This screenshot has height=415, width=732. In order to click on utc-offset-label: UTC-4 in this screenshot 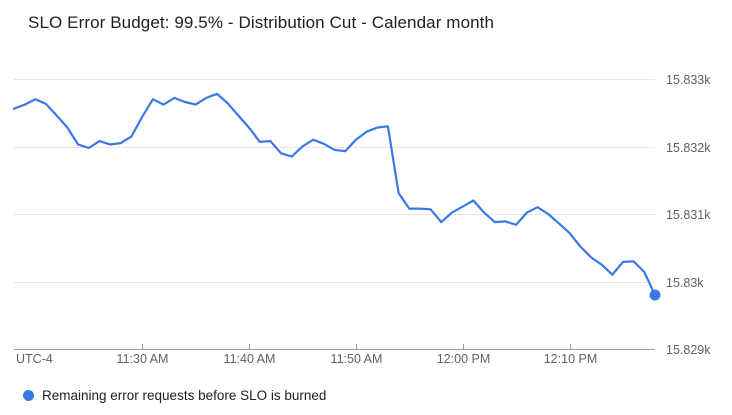, I will do `click(34, 359)`.